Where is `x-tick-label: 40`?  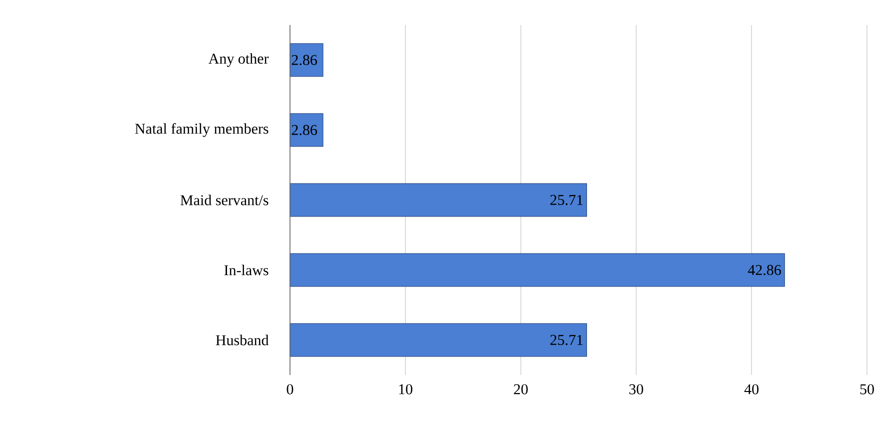 x-tick-label: 40 is located at coordinates (751, 389).